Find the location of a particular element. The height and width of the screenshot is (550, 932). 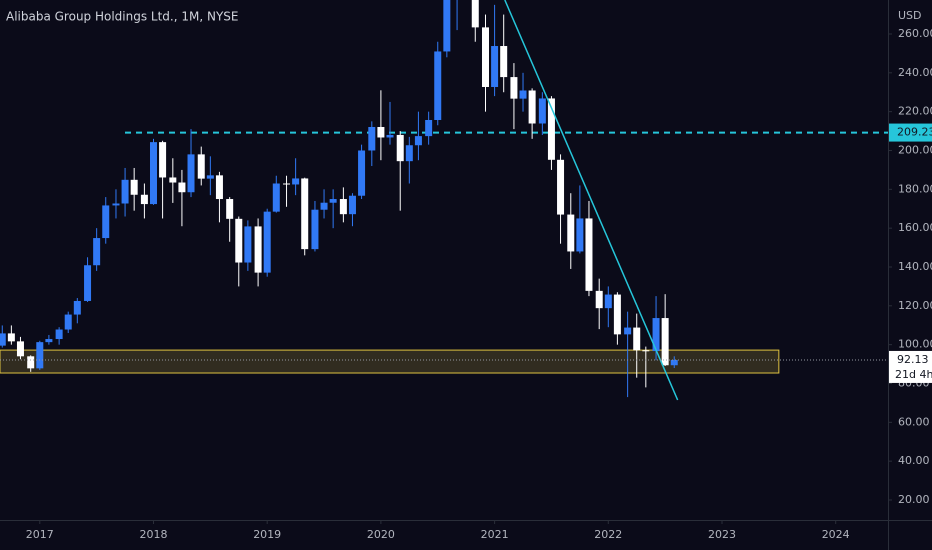

price-label-box is located at coordinates (910, 366).